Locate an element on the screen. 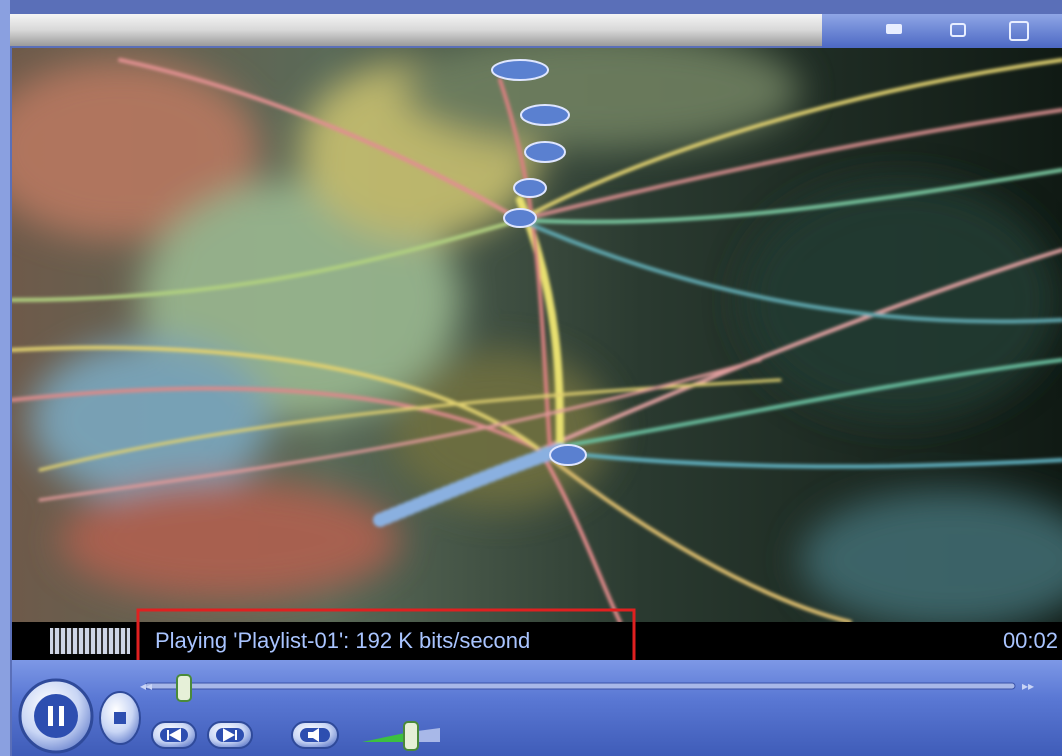 Image resolution: width=1062 pixels, height=756 pixels. menu-icon is located at coordinates (958, 30).